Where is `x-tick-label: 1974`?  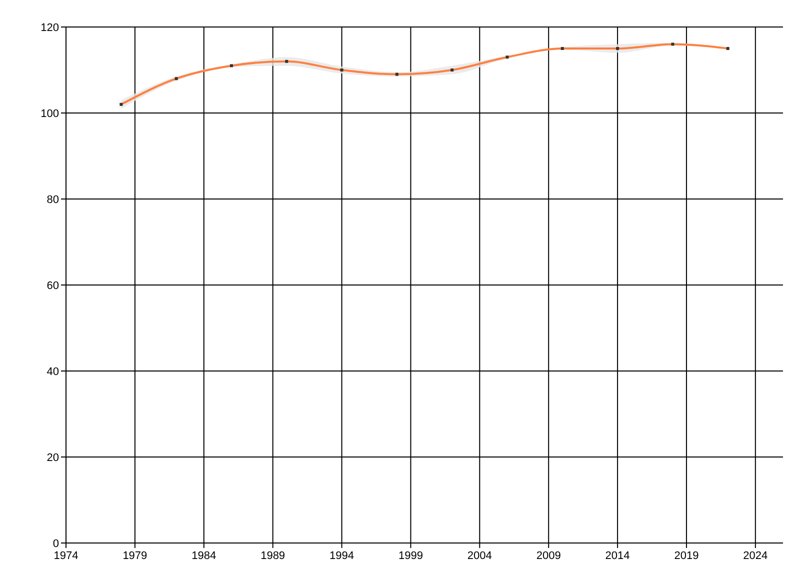 x-tick-label: 1974 is located at coordinates (66, 556).